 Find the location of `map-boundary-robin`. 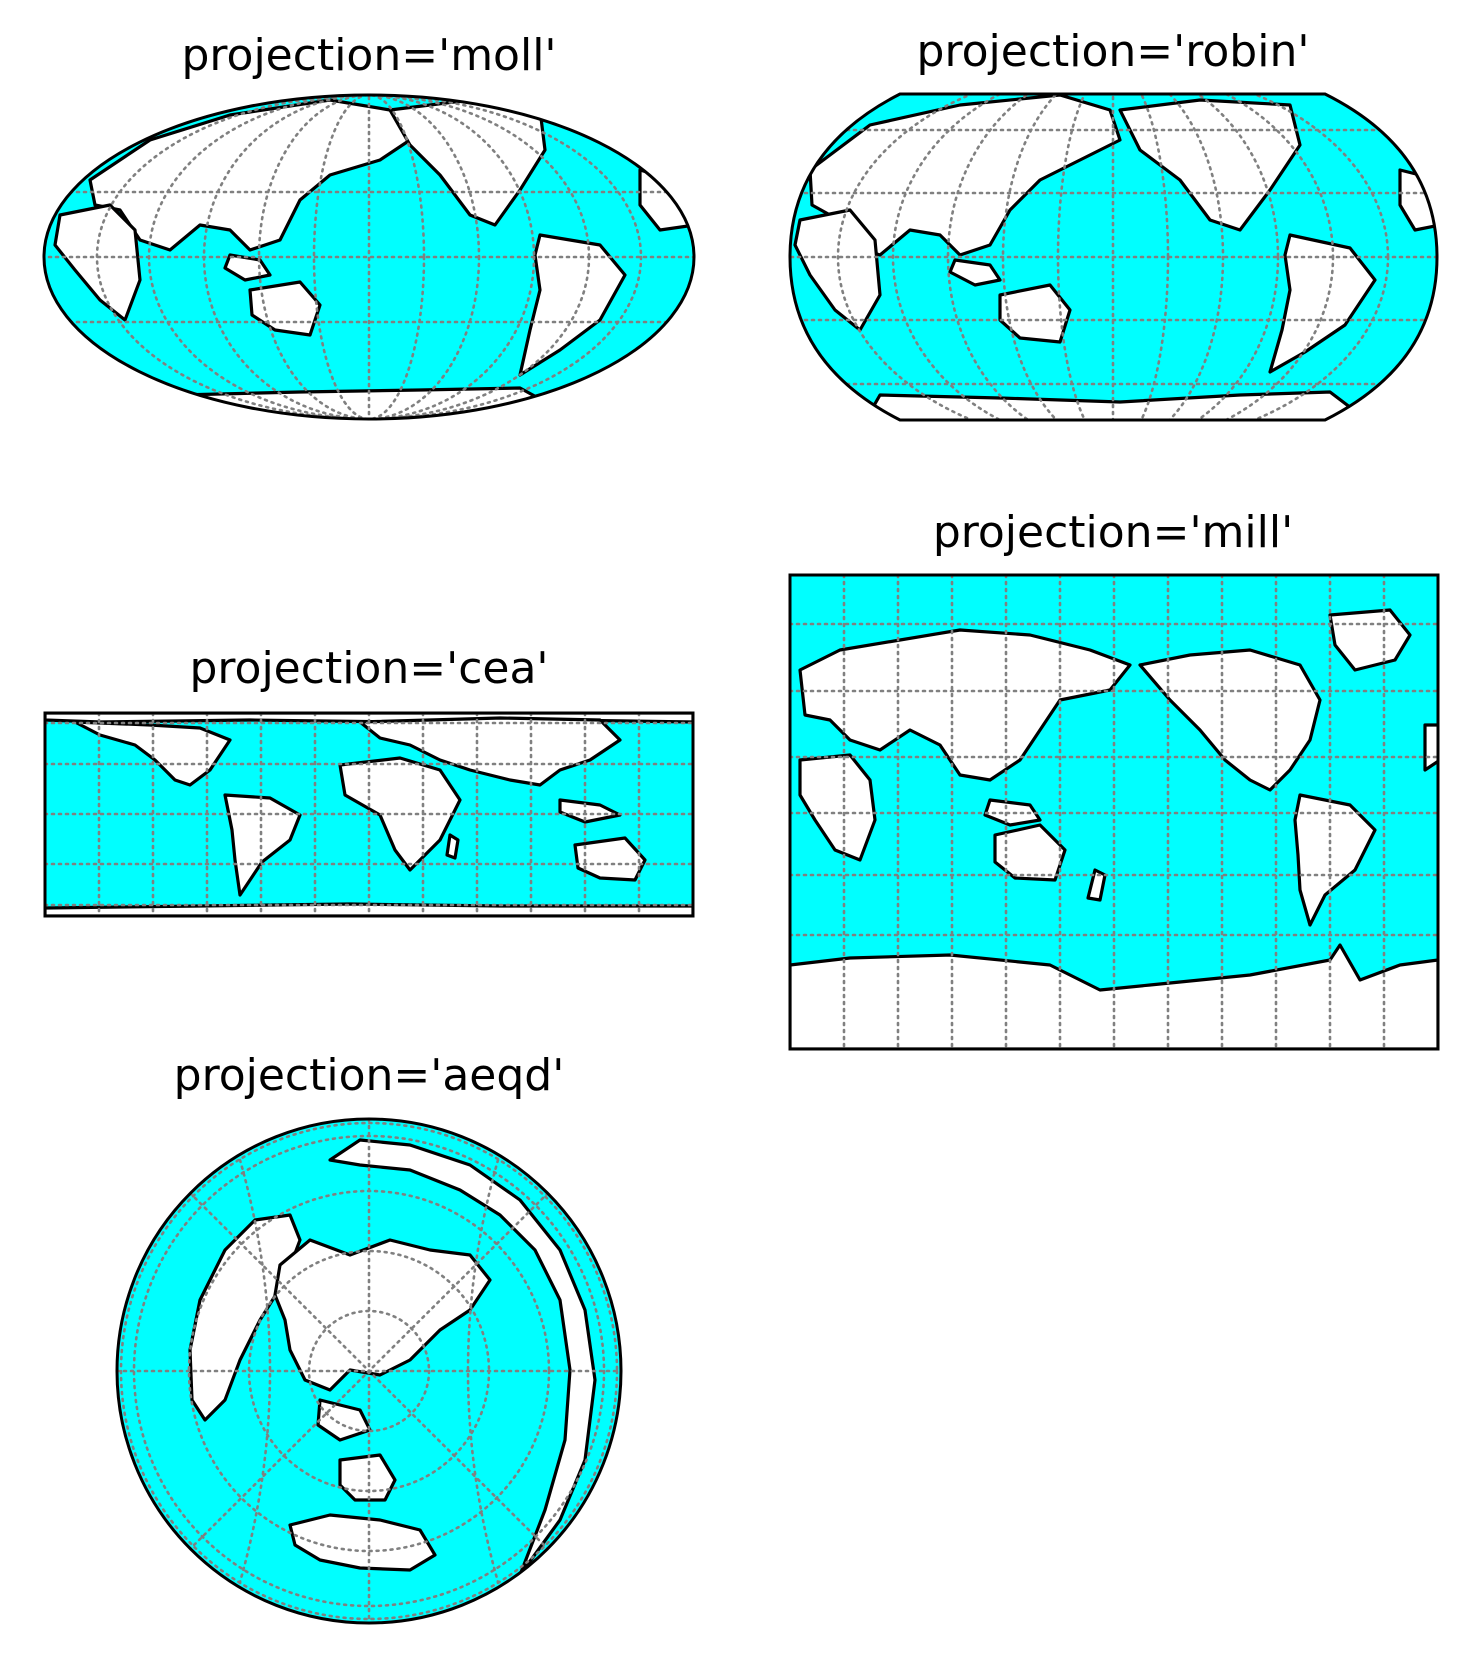

map-boundary-robin is located at coordinates (1113, 257).